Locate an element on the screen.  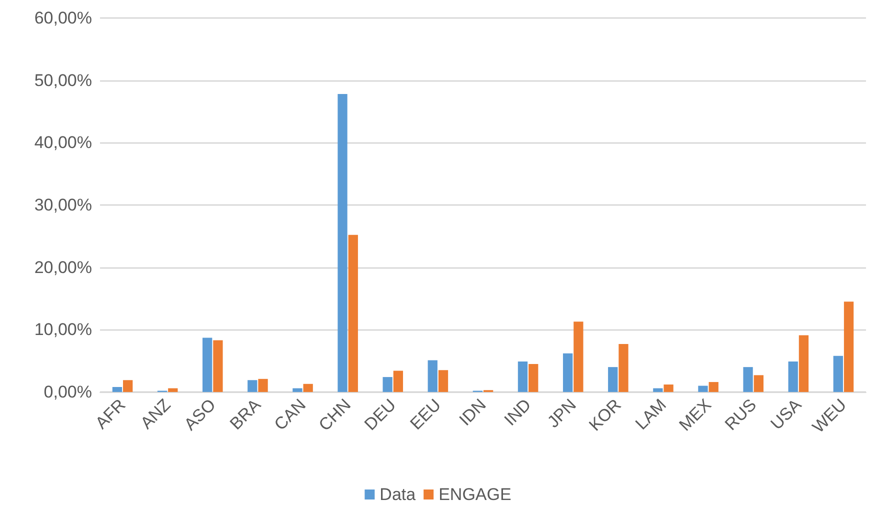
y-tick-label: 50,00% is located at coordinates (63, 80).